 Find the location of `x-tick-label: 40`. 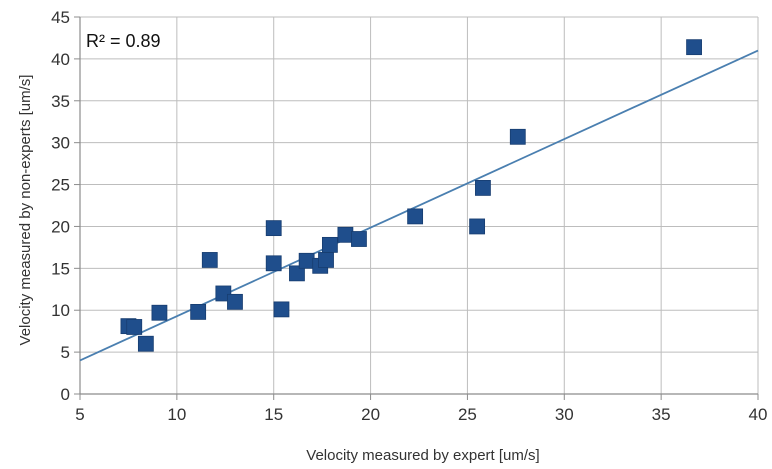

x-tick-label: 40 is located at coordinates (758, 414).